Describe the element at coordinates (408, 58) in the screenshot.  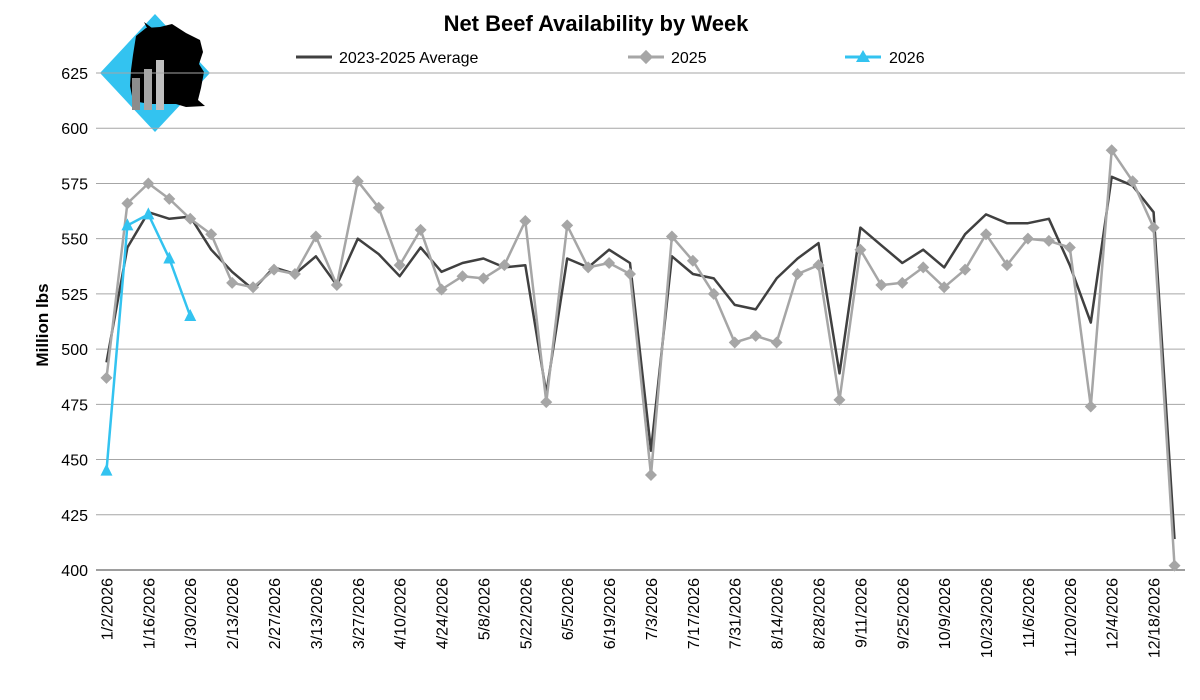
I see `legend-label-avg: 2023-2025 Average` at that location.